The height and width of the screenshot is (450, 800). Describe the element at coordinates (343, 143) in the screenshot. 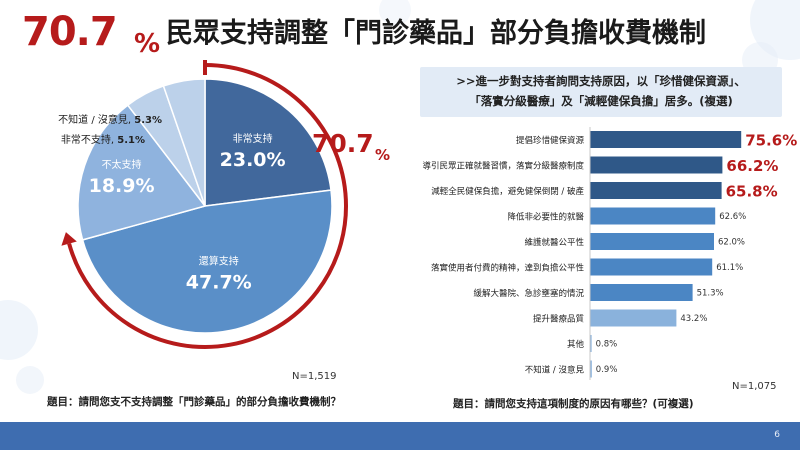

I see `support-total-value: 70.7` at that location.